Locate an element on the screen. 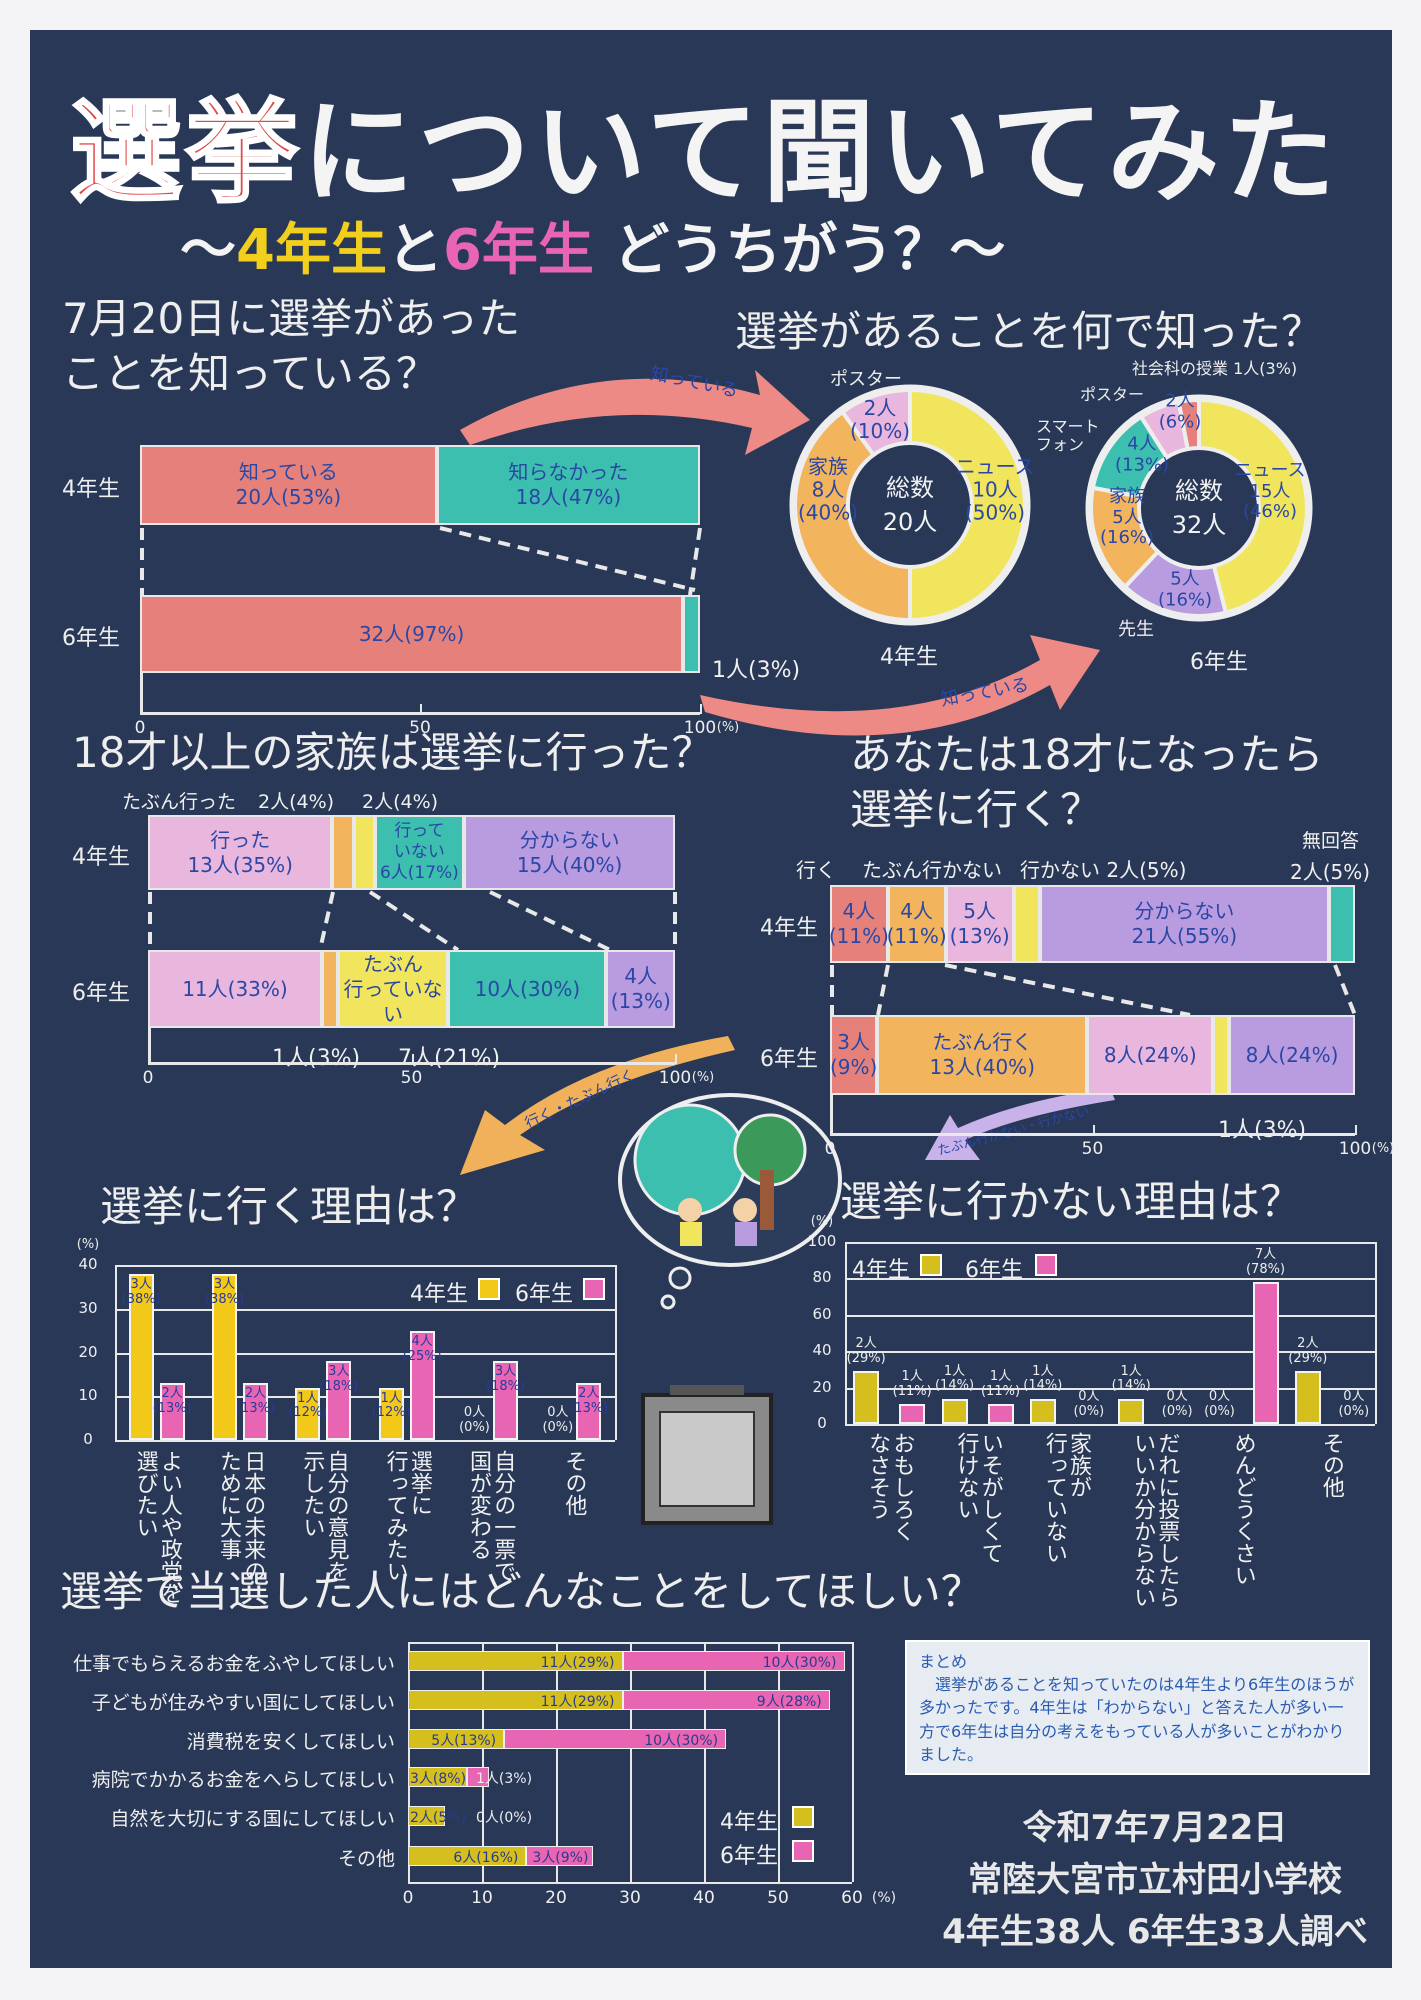  survey-date: 令和7年7月22日 is located at coordinates (1155, 1828).